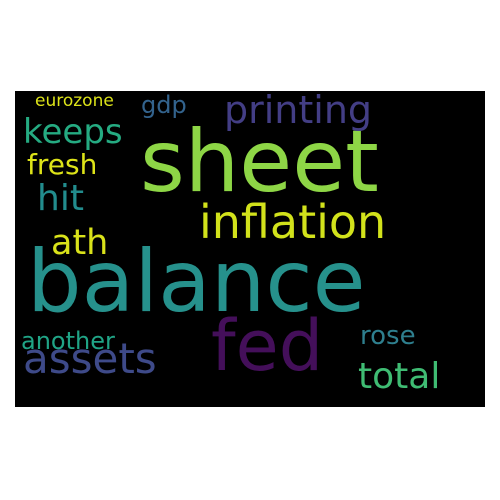 This screenshot has width=500, height=500. What do you see at coordinates (267, 346) in the screenshot?
I see `word-fed: fed` at bounding box center [267, 346].